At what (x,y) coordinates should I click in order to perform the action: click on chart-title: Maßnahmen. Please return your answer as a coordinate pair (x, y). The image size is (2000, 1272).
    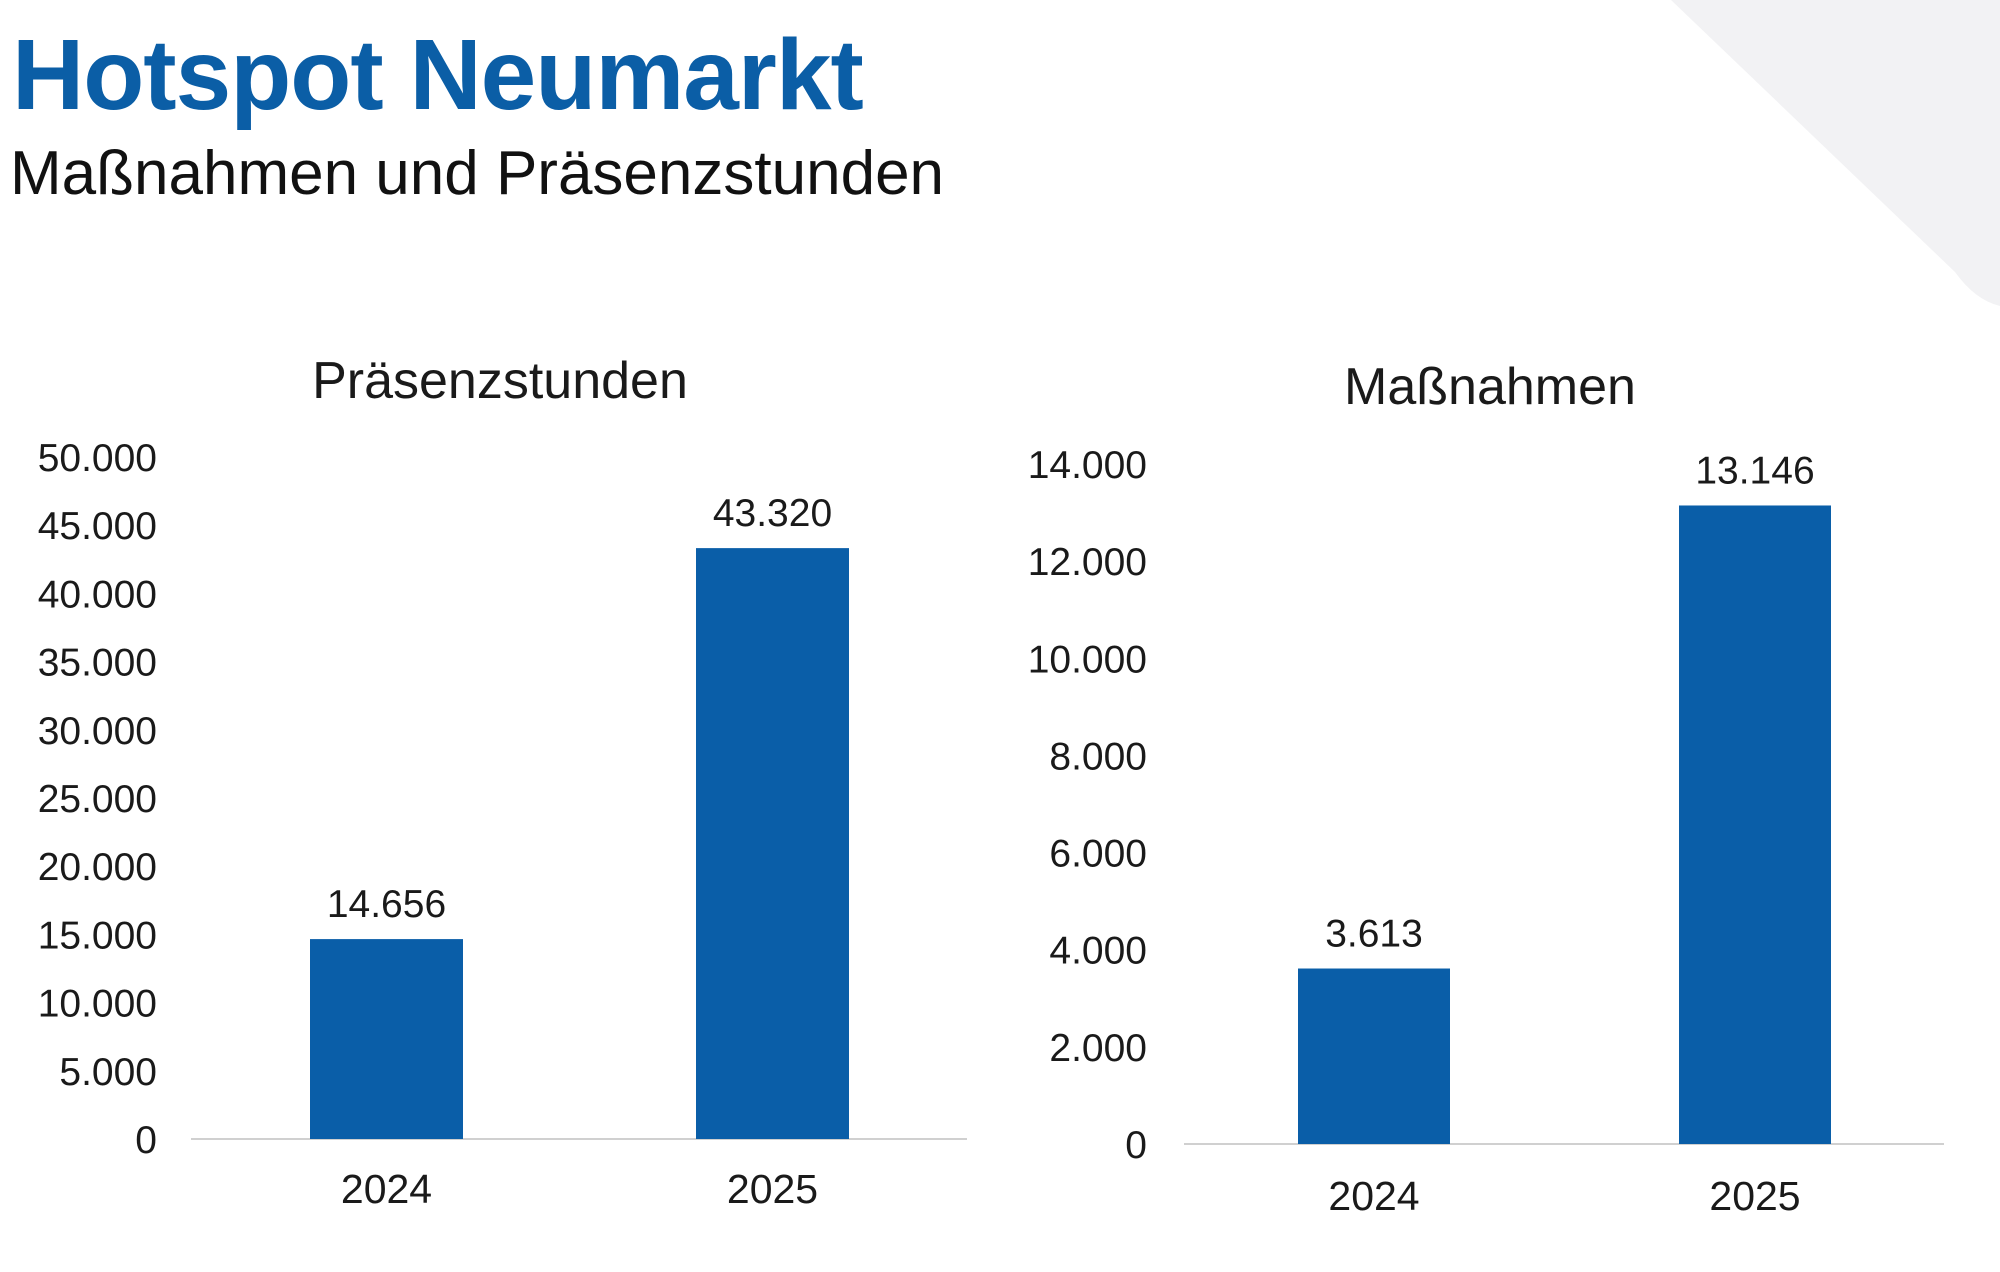
    Looking at the image, I should click on (1490, 387).